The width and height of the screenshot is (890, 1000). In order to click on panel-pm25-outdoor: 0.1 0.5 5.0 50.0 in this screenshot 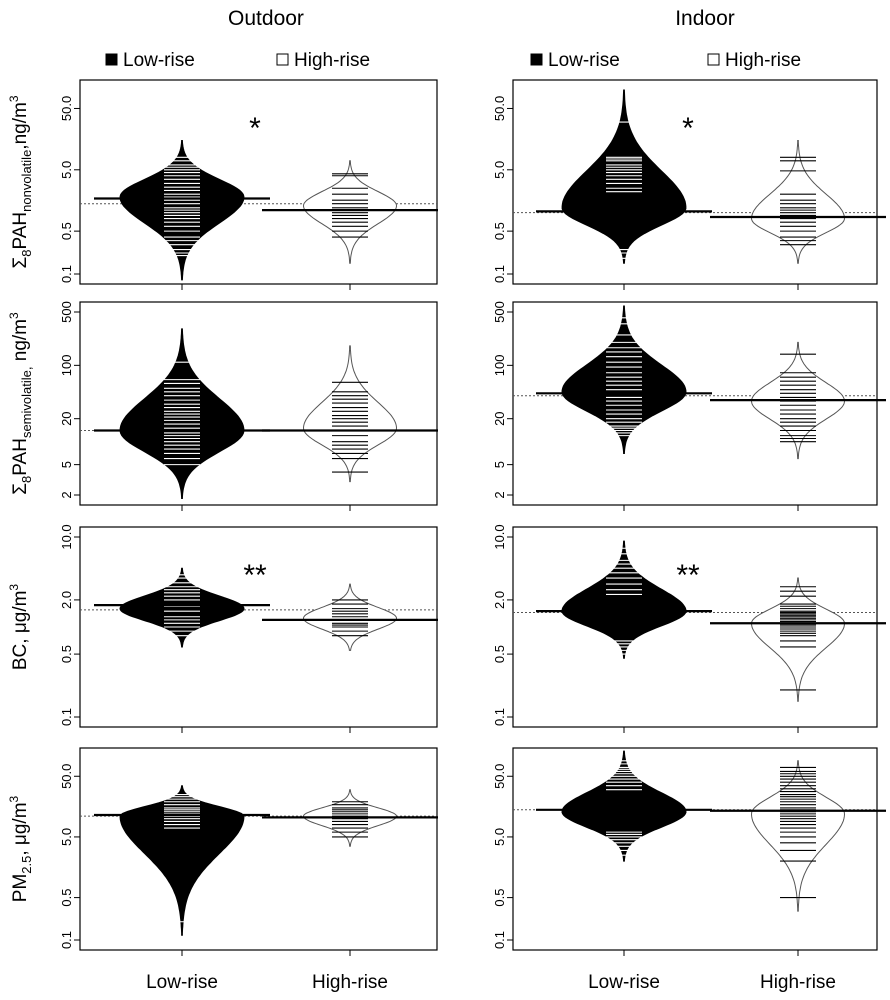, I will do `click(248, 851)`.